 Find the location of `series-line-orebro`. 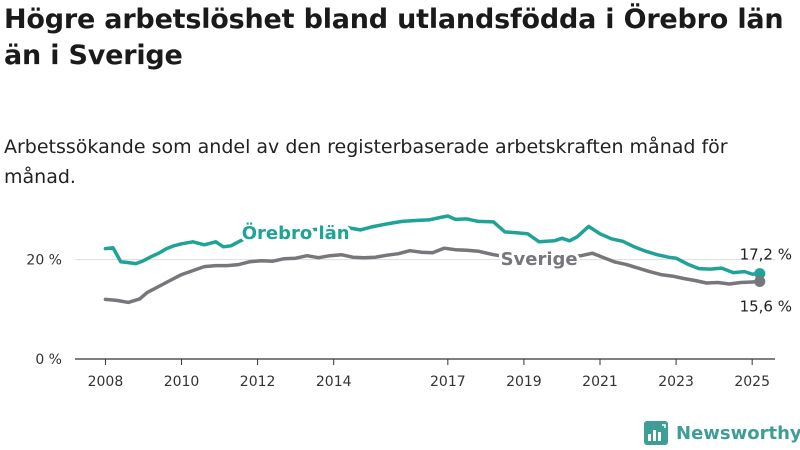

series-line-orebro is located at coordinates (432, 245).